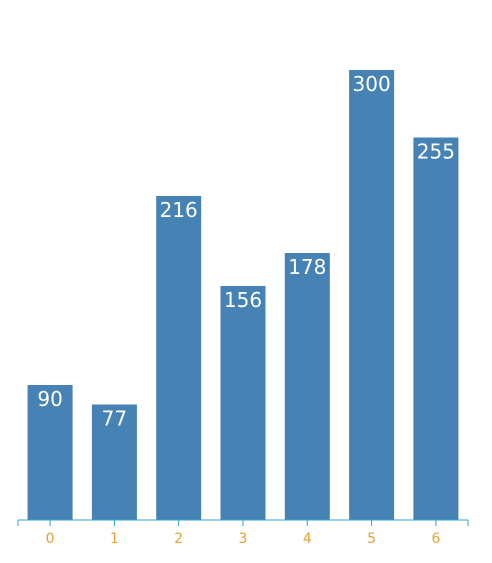  Describe the element at coordinates (243, 300) in the screenshot. I see `bar-value-label-3: 156` at that location.